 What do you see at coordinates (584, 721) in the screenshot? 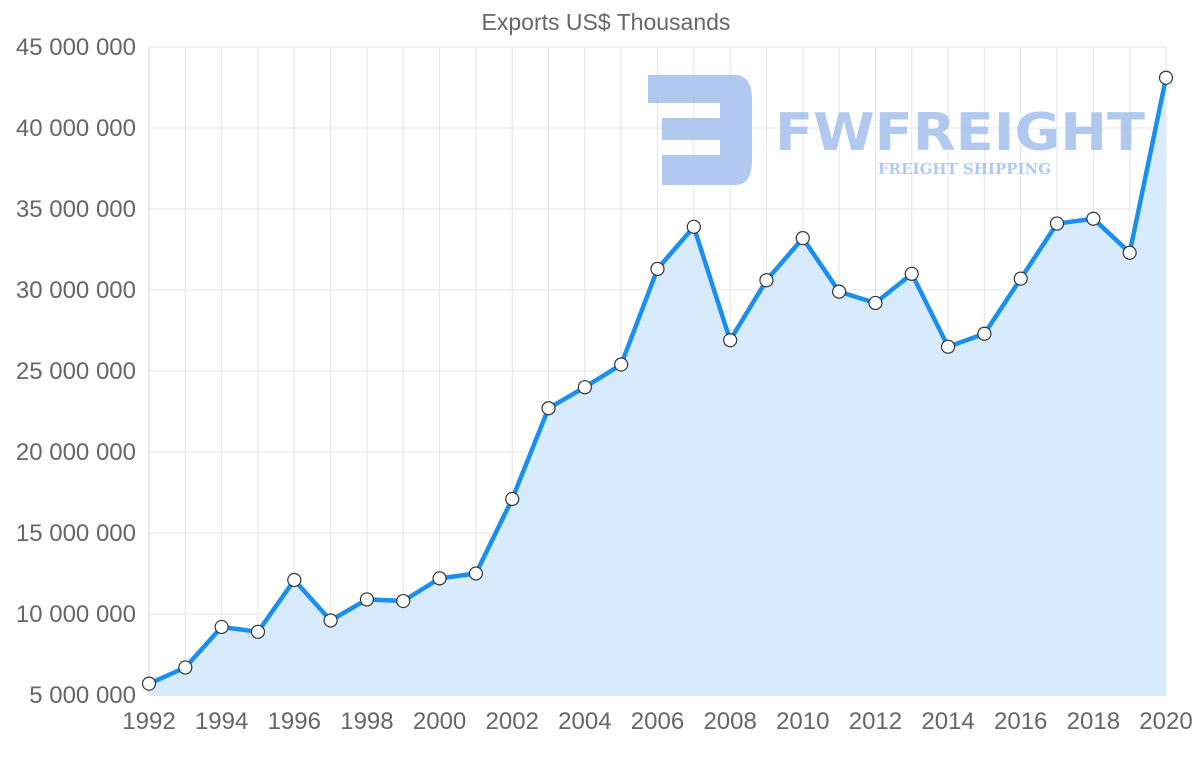
I see `x-tick-label: 2004` at bounding box center [584, 721].